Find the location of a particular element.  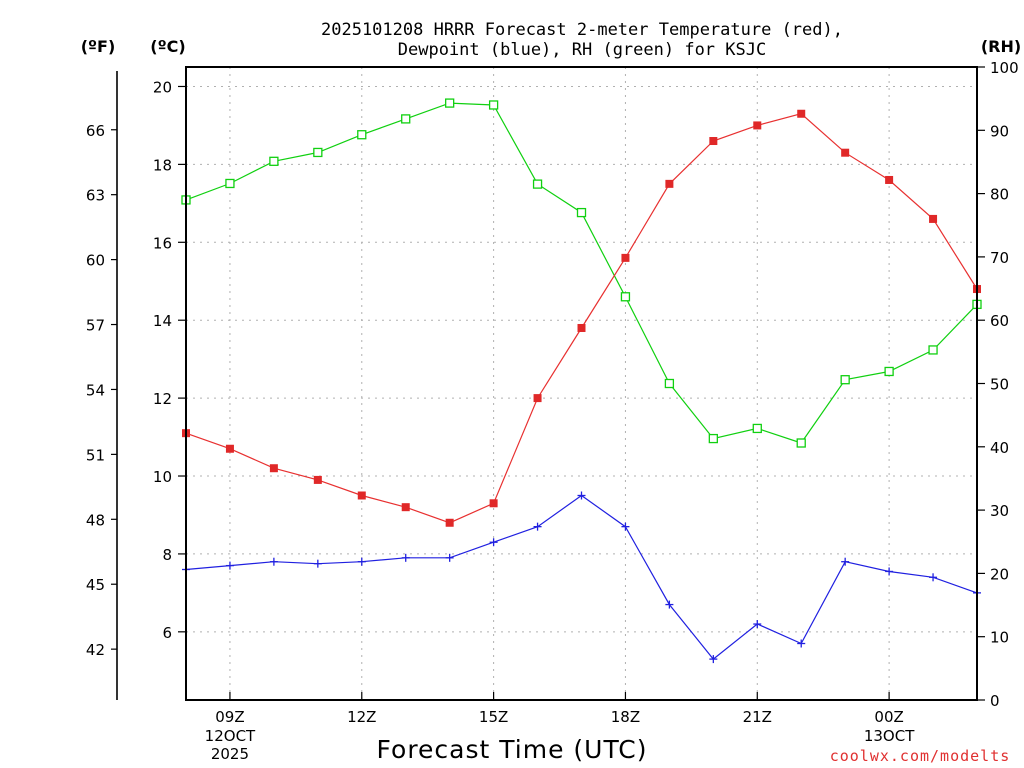

fahrenheit-tick-label: 63 is located at coordinates (95, 196).